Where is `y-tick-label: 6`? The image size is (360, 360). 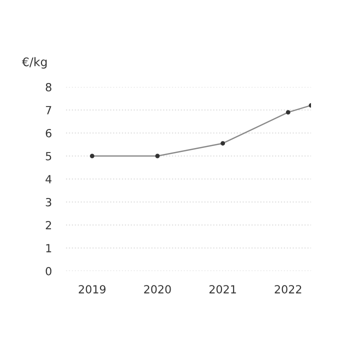 y-tick-label: 6 is located at coordinates (49, 133).